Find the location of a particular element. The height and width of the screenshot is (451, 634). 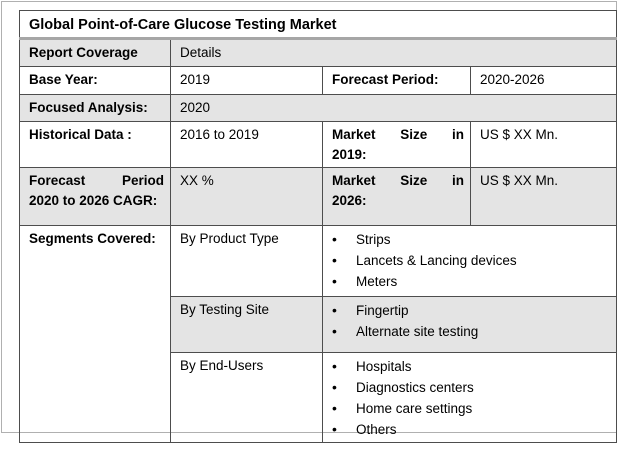

report-coverage-row: Report Coverage Details is located at coordinates (318, 52).